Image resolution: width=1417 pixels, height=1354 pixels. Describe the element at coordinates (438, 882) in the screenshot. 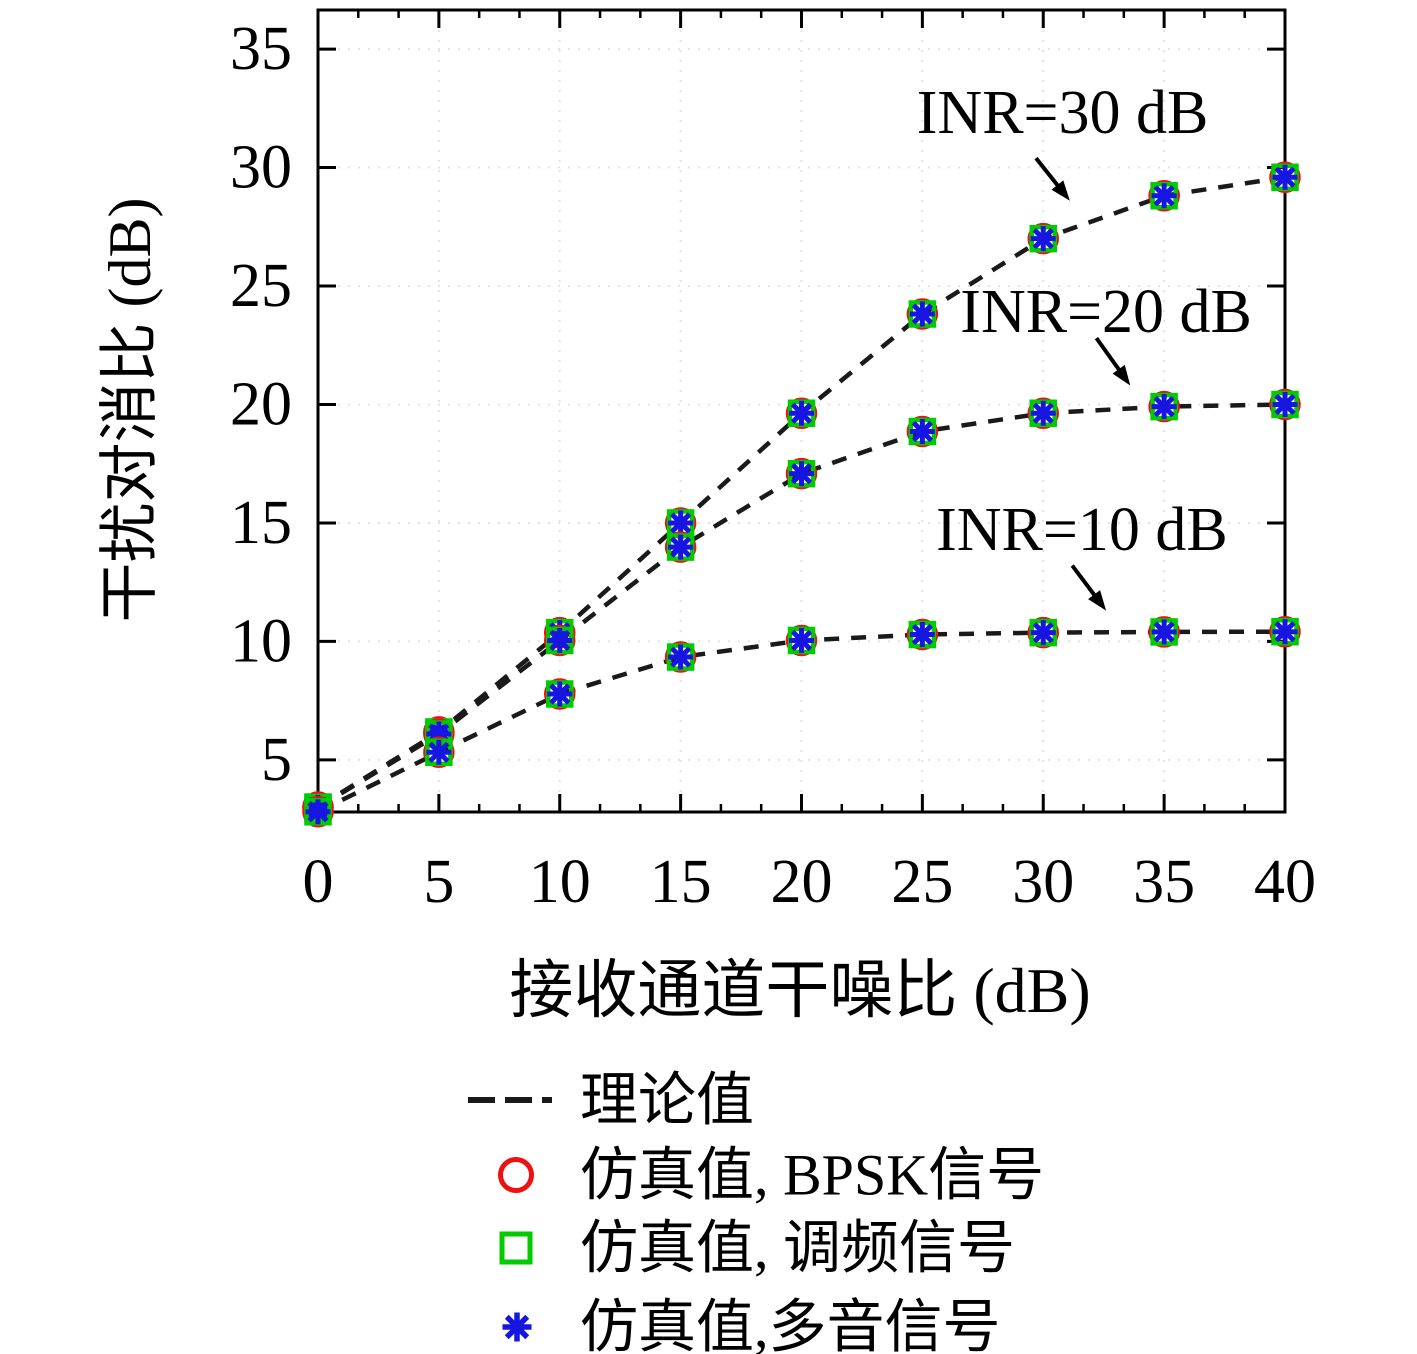

I see `x-tick-label: 5` at that location.